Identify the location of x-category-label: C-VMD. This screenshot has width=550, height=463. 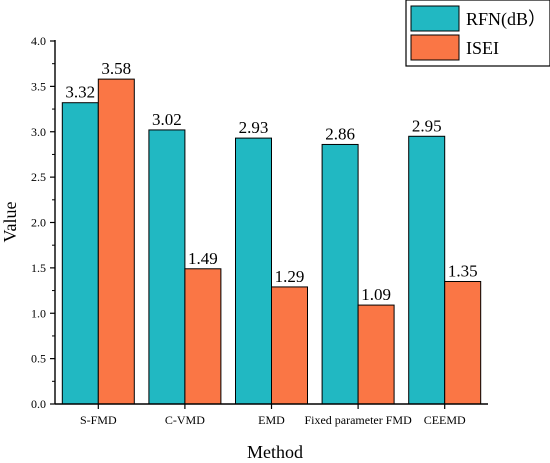
(185, 420).